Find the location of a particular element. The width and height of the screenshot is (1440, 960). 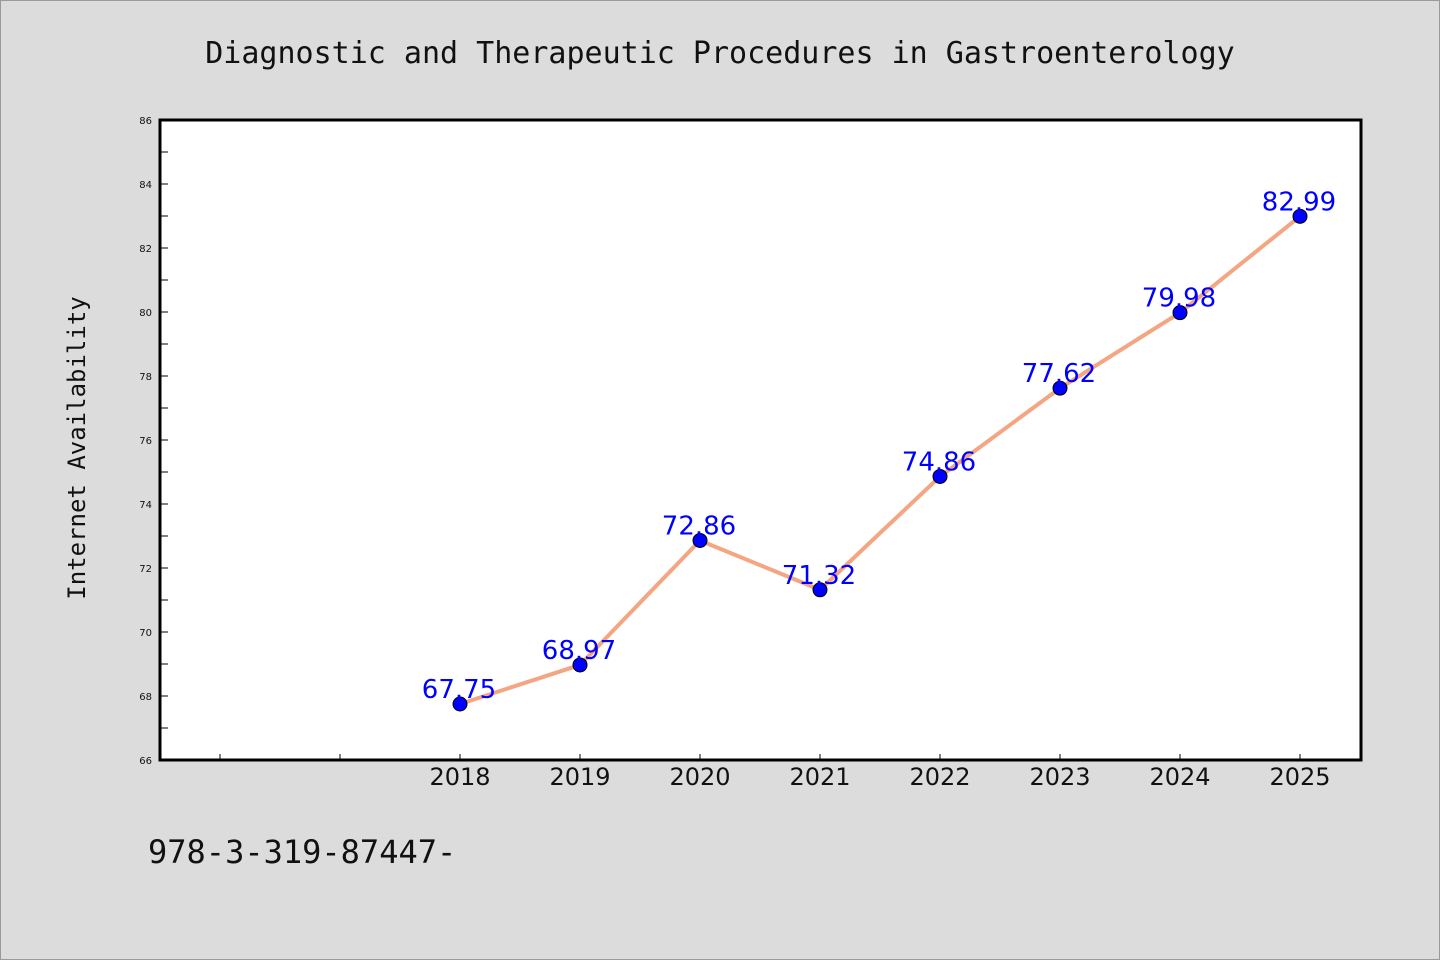

y-axis-ticks: 66 68 70 72 74 76 78 80 82 84 86 is located at coordinates (153, 441).